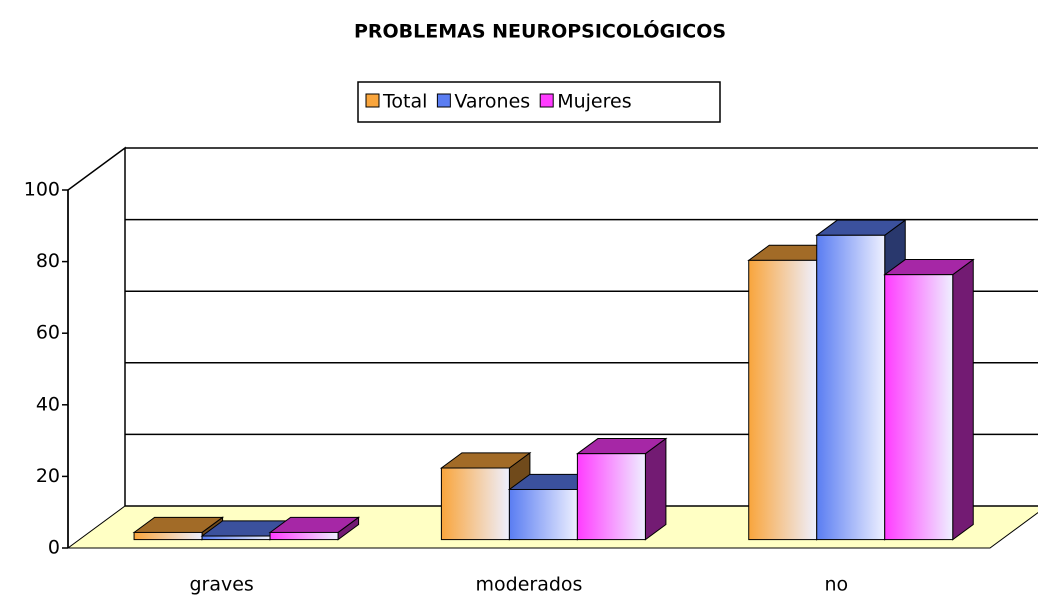  I want to click on x-tick-label: graves, so click(221, 585).